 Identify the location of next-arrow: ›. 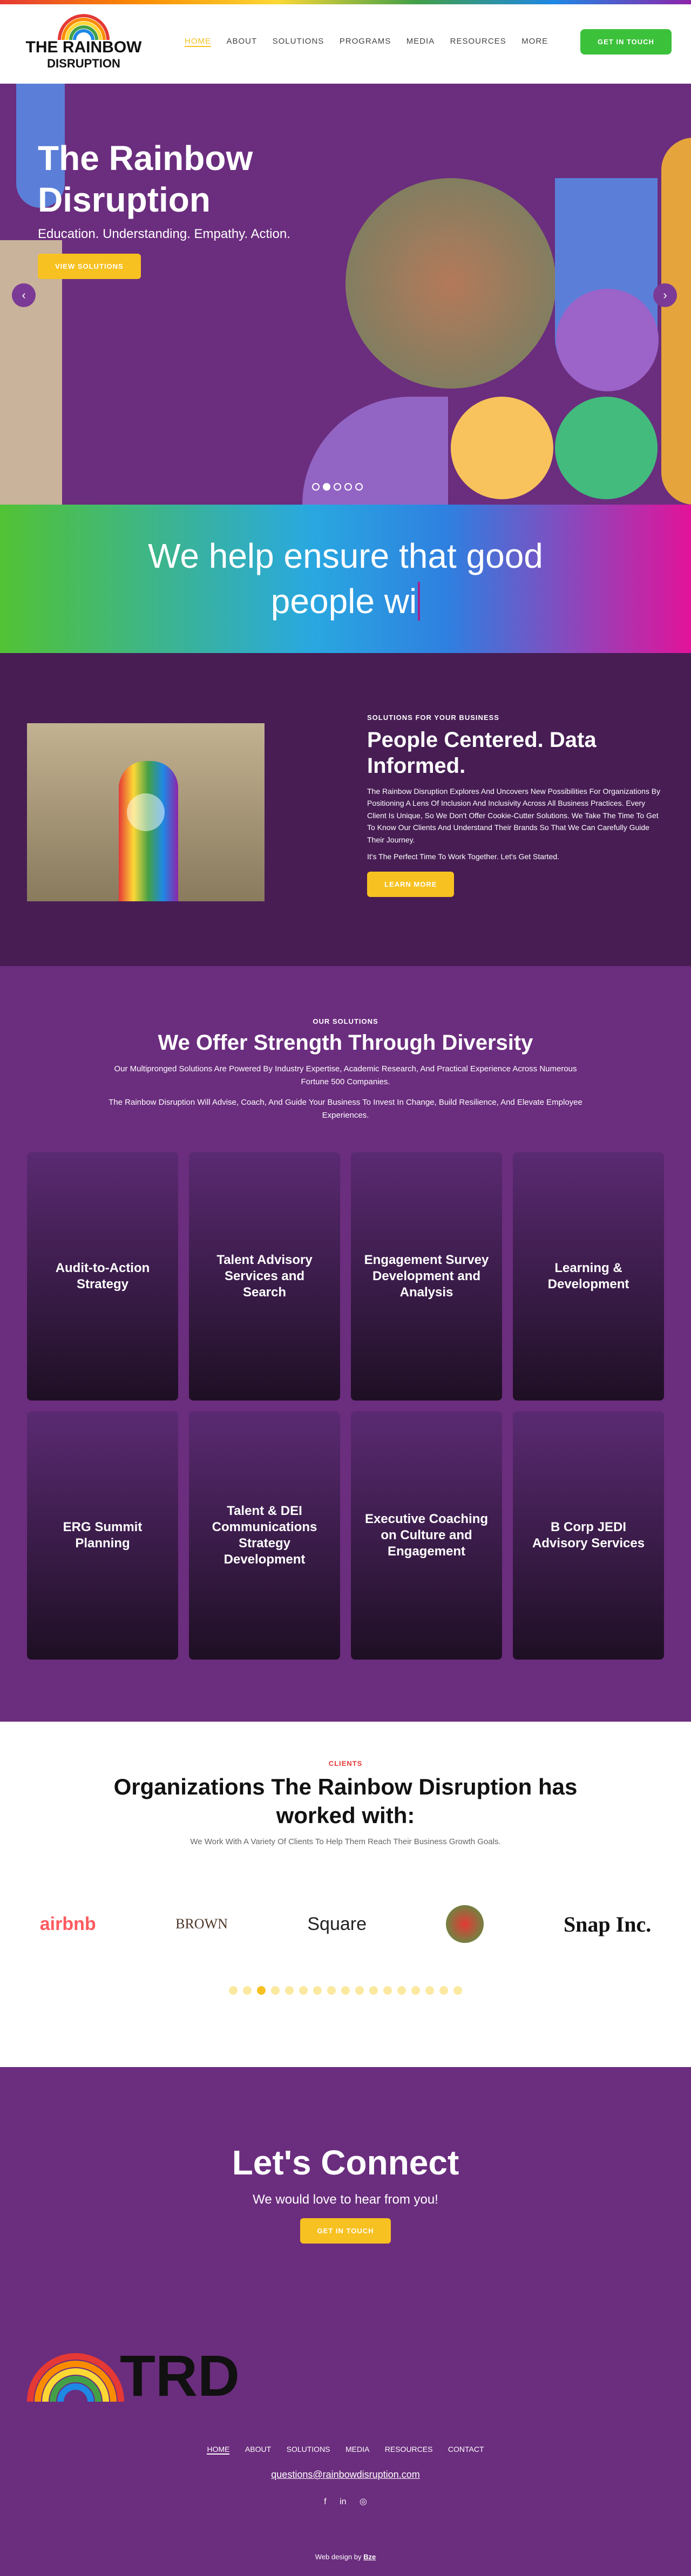
(665, 295).